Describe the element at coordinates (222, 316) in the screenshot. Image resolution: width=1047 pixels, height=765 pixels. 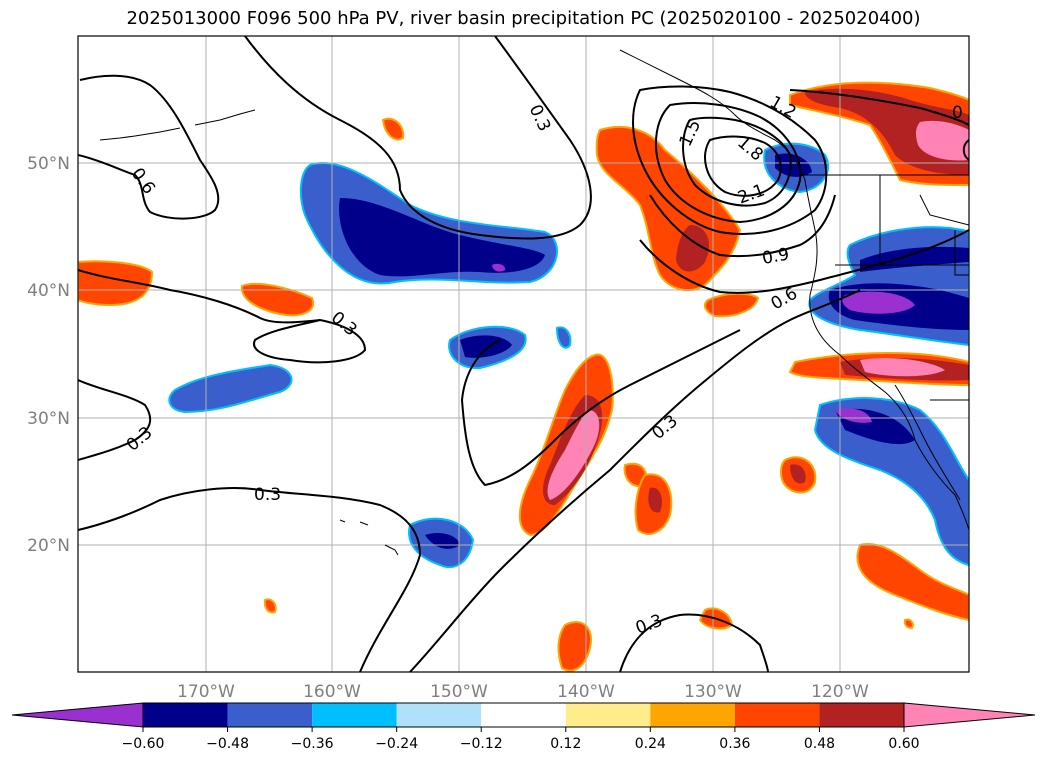
I see `contour-0-3-mid` at that location.